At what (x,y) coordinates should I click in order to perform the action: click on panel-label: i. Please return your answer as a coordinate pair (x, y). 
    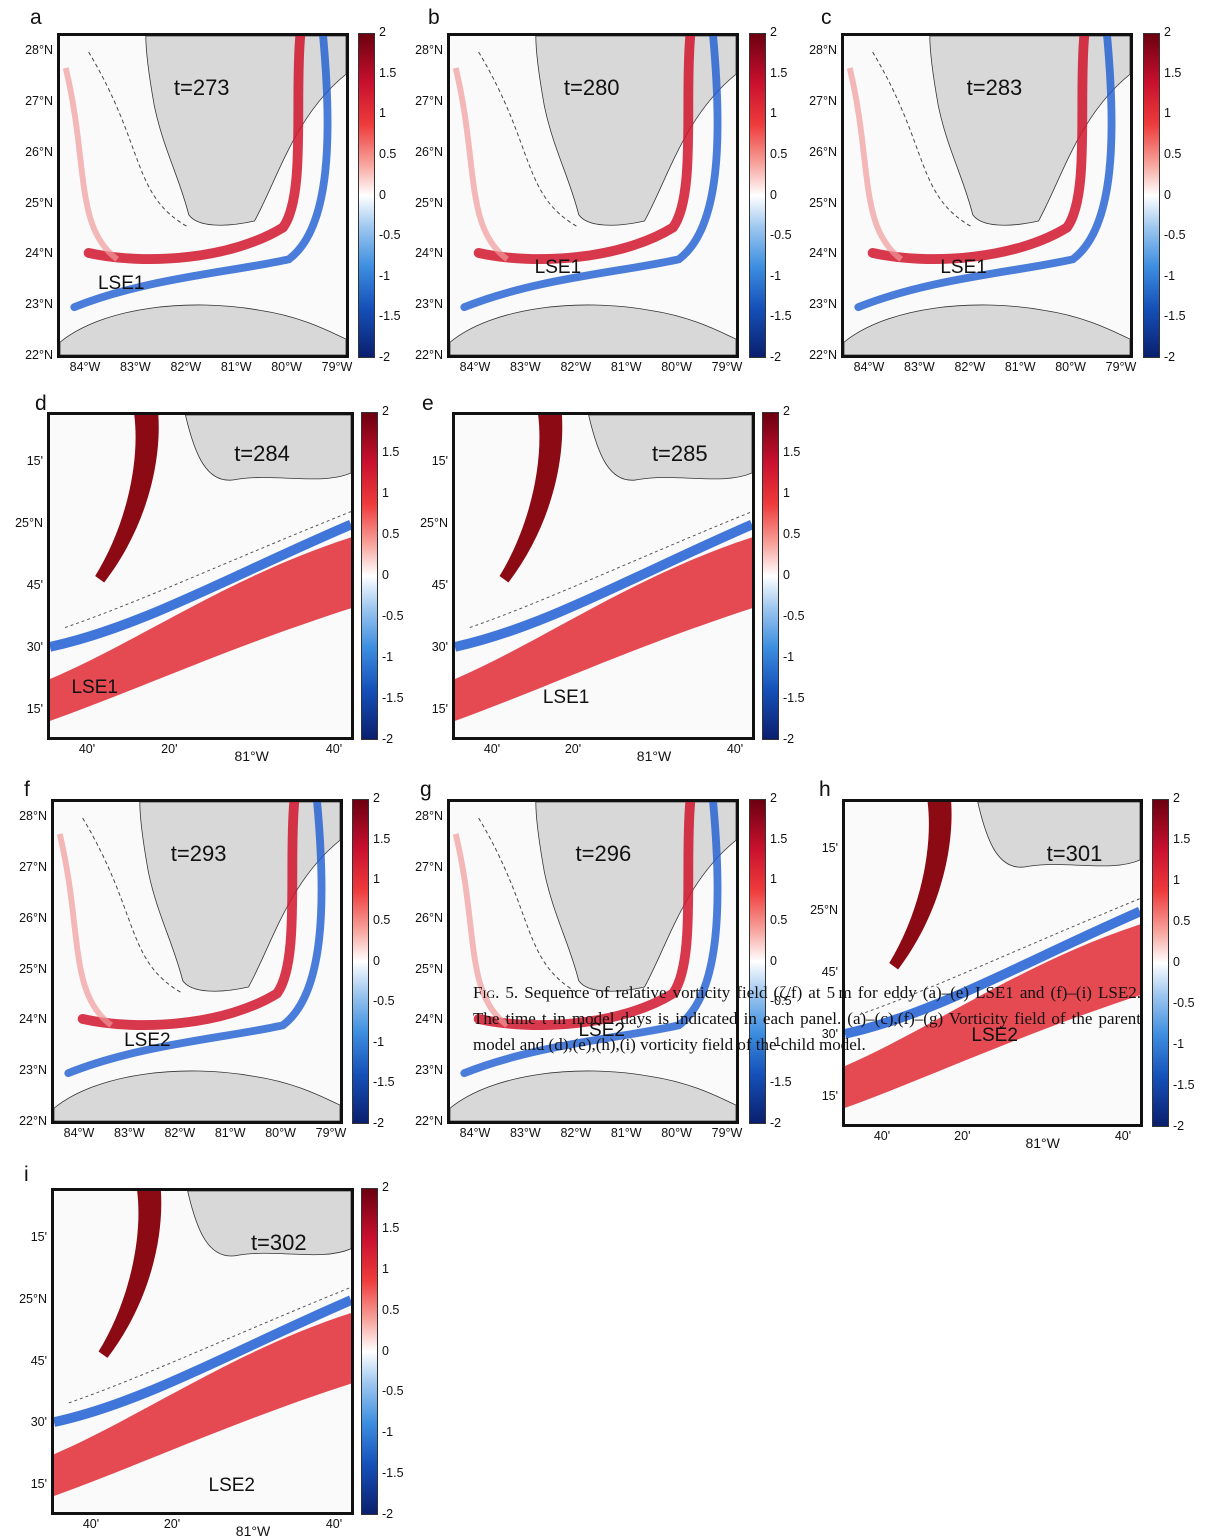
    Looking at the image, I should click on (26, 1174).